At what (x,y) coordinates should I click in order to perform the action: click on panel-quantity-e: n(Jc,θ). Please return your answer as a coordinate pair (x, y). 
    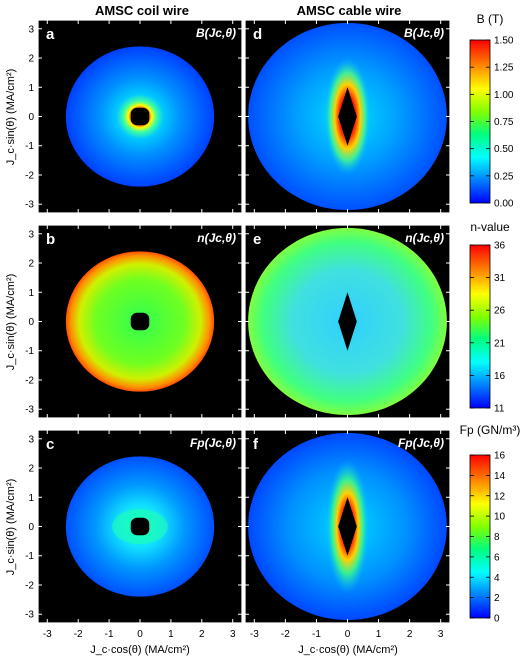
    Looking at the image, I should click on (424, 238).